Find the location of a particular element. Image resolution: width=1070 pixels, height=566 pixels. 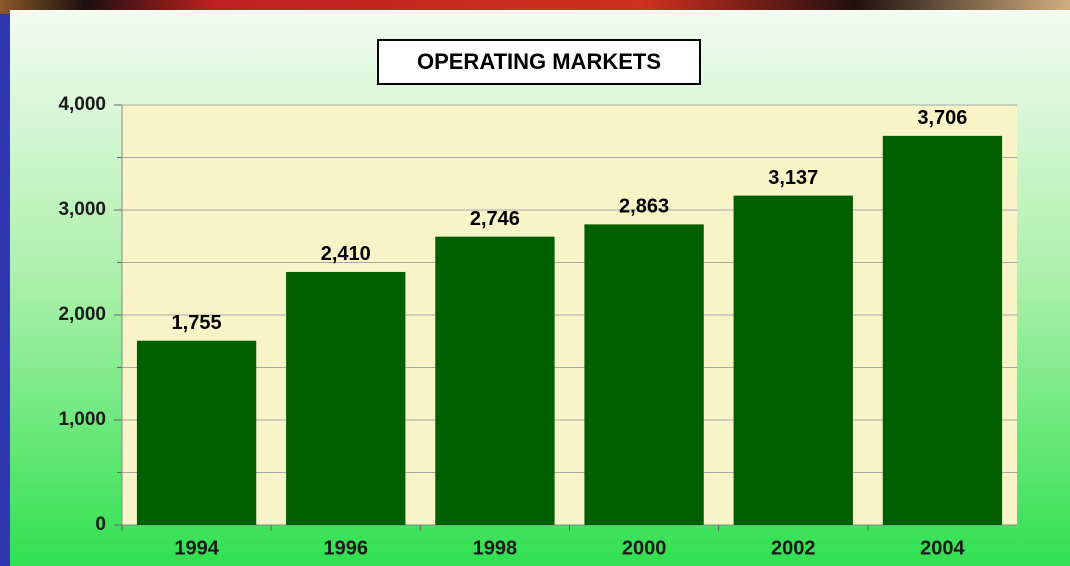

value-label: 2,863 is located at coordinates (644, 207).